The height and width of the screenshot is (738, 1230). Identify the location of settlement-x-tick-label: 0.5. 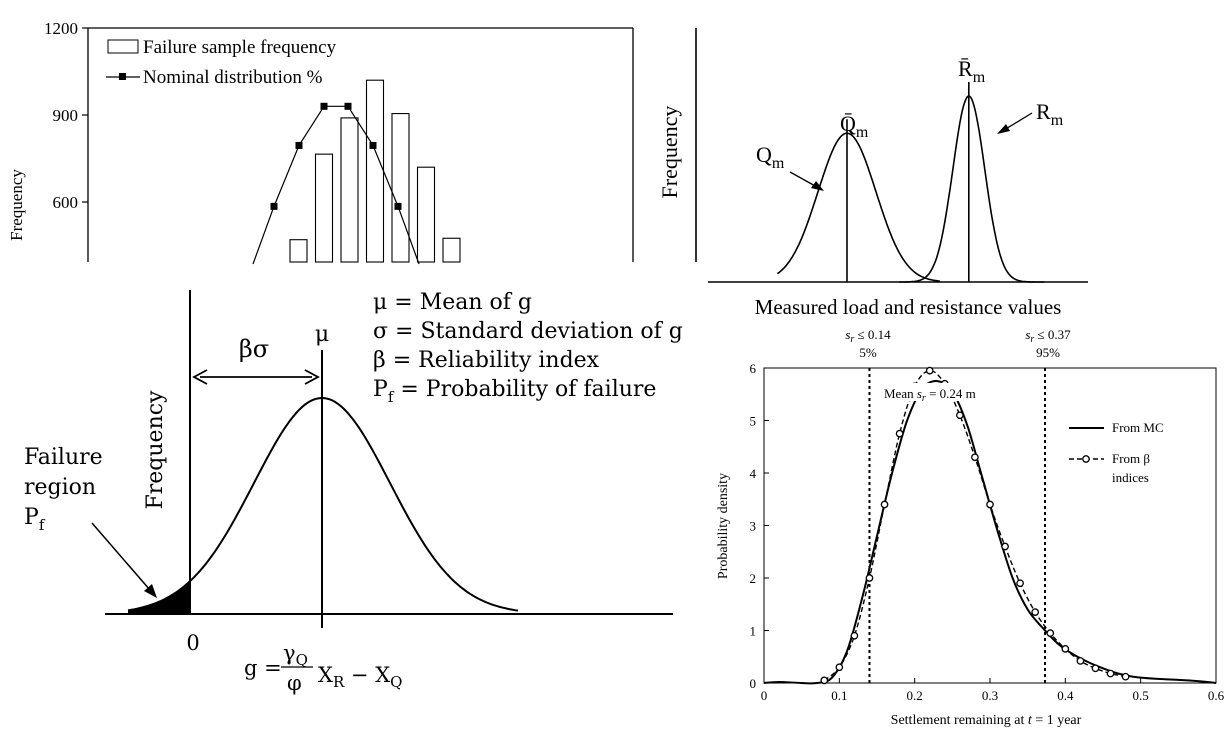
(1141, 695).